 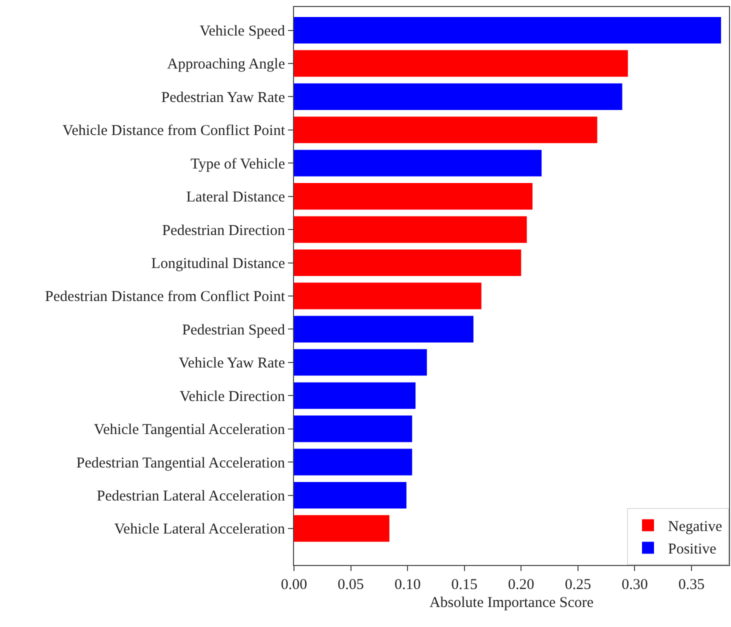 What do you see at coordinates (226, 64) in the screenshot?
I see `y-tick-label: Approaching Angle` at bounding box center [226, 64].